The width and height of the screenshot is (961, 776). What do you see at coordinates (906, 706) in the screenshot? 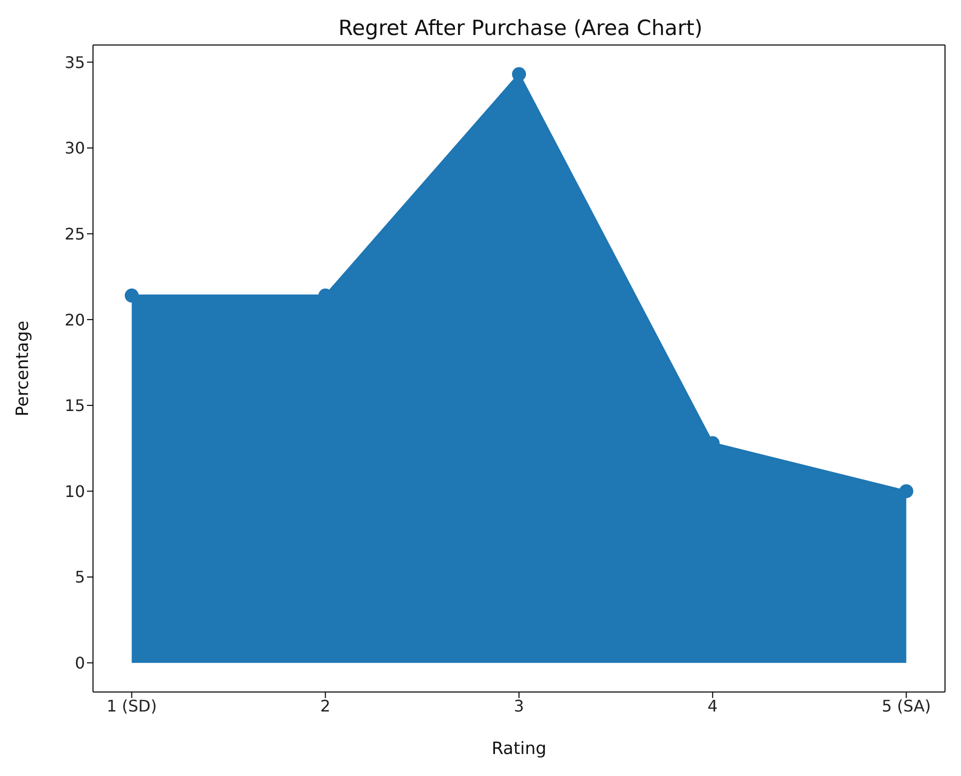
I see `x-tick-label: 5 (SA)` at bounding box center [906, 706].